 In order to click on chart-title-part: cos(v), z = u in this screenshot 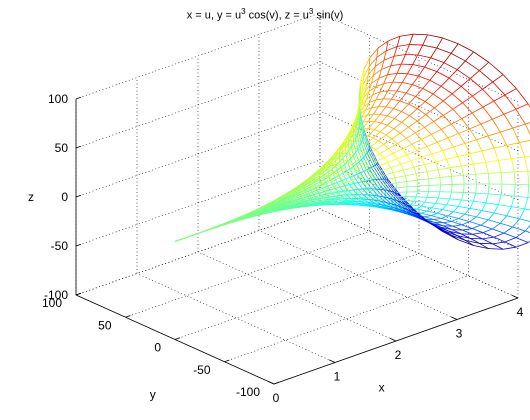, I will do `click(277, 15)`.